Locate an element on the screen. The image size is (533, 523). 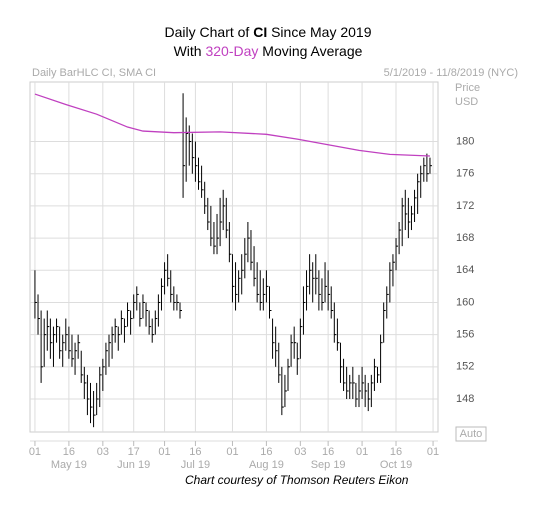
y-tick-label: 148 is located at coordinates (465, 399).